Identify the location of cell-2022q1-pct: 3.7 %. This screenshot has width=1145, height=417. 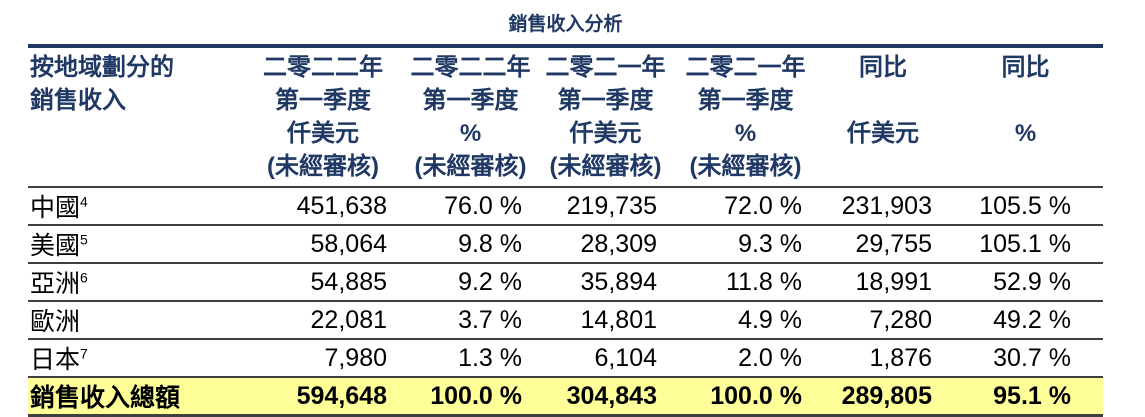
(470, 320).